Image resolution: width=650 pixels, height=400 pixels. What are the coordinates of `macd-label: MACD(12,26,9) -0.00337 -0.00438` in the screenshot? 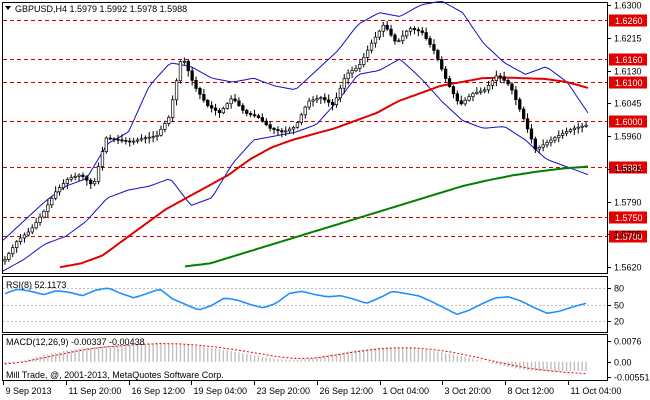 It's located at (75, 342).